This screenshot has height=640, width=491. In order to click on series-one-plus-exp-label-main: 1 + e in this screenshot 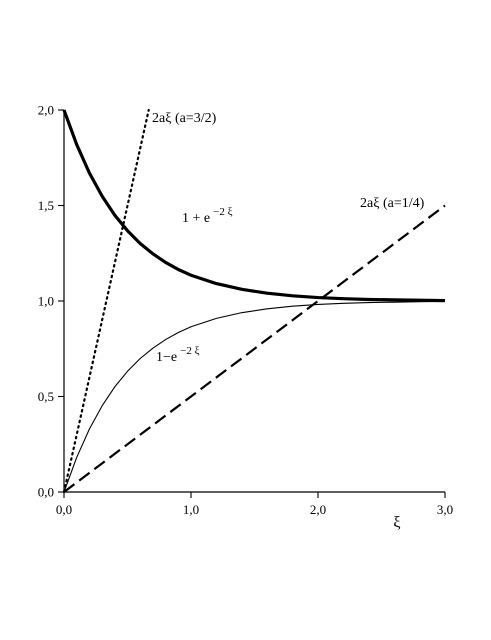, I will do `click(196, 218)`.